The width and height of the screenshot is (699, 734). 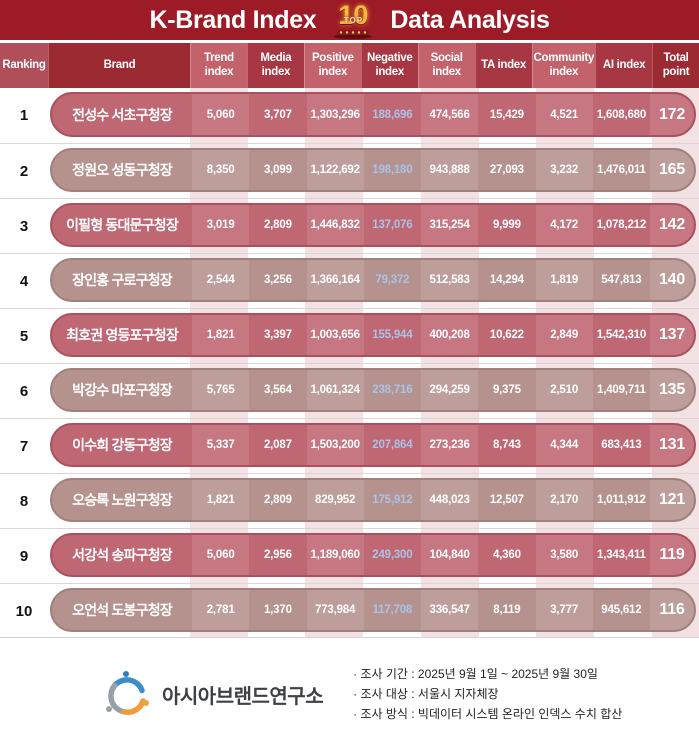 What do you see at coordinates (426, 694) in the screenshot?
I see `note-subject: · 조사 대상 : 서울시 지자체장` at bounding box center [426, 694].